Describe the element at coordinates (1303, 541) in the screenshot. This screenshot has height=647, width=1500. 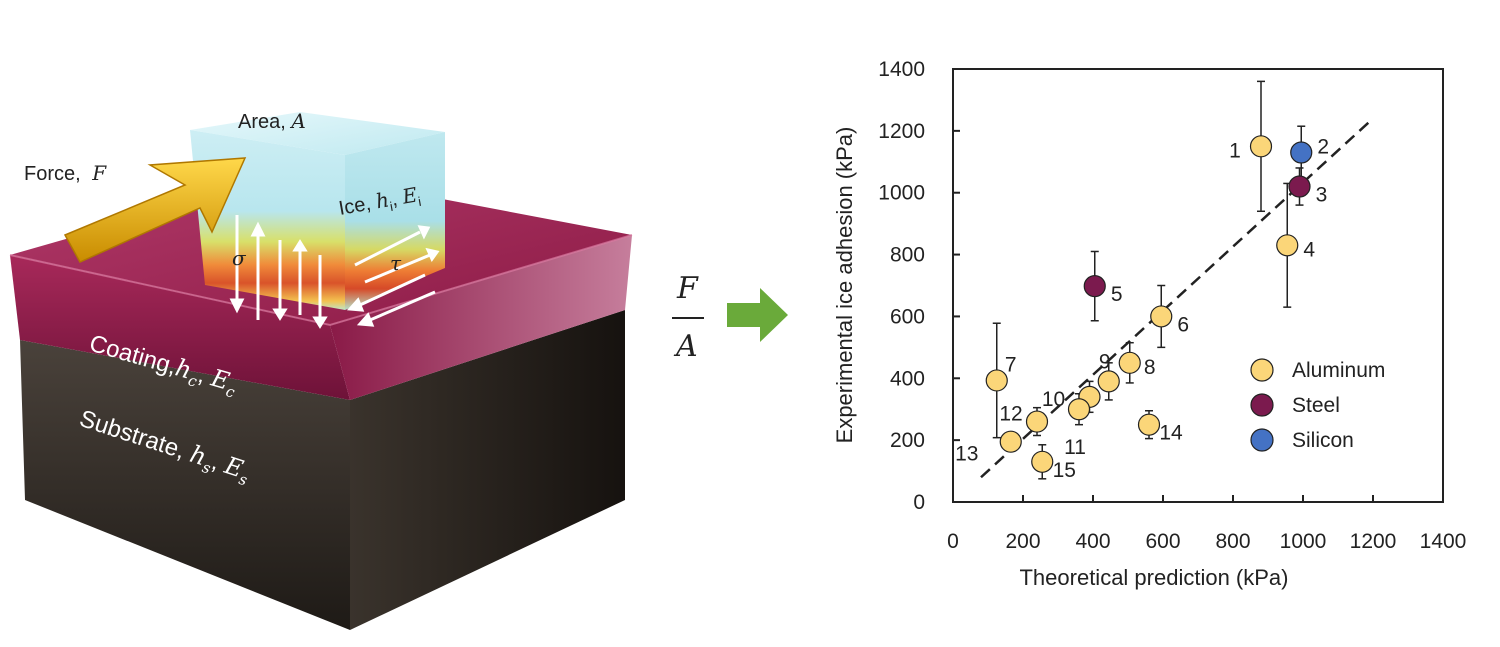
I see `x-tick-label: 1000` at that location.